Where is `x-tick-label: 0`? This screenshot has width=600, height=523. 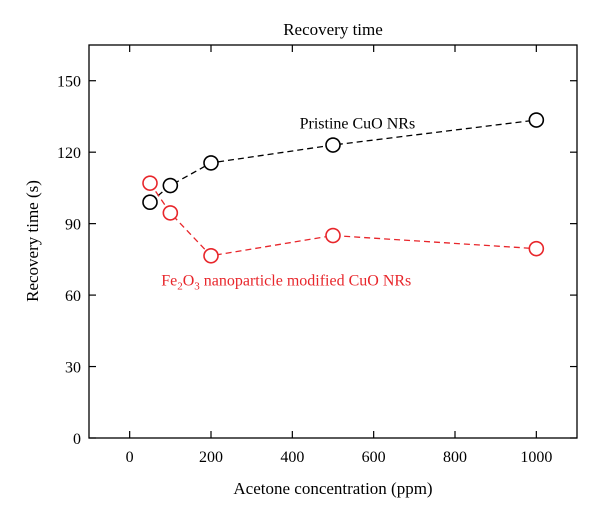
x-tick-label: 0 is located at coordinates (130, 457).